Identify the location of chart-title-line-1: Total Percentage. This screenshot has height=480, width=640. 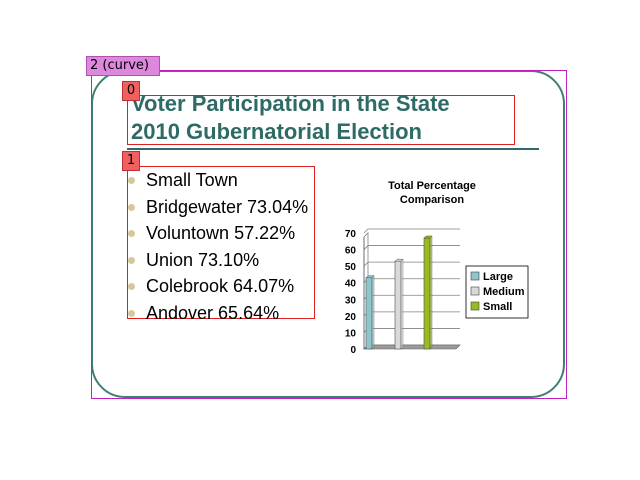
(432, 186).